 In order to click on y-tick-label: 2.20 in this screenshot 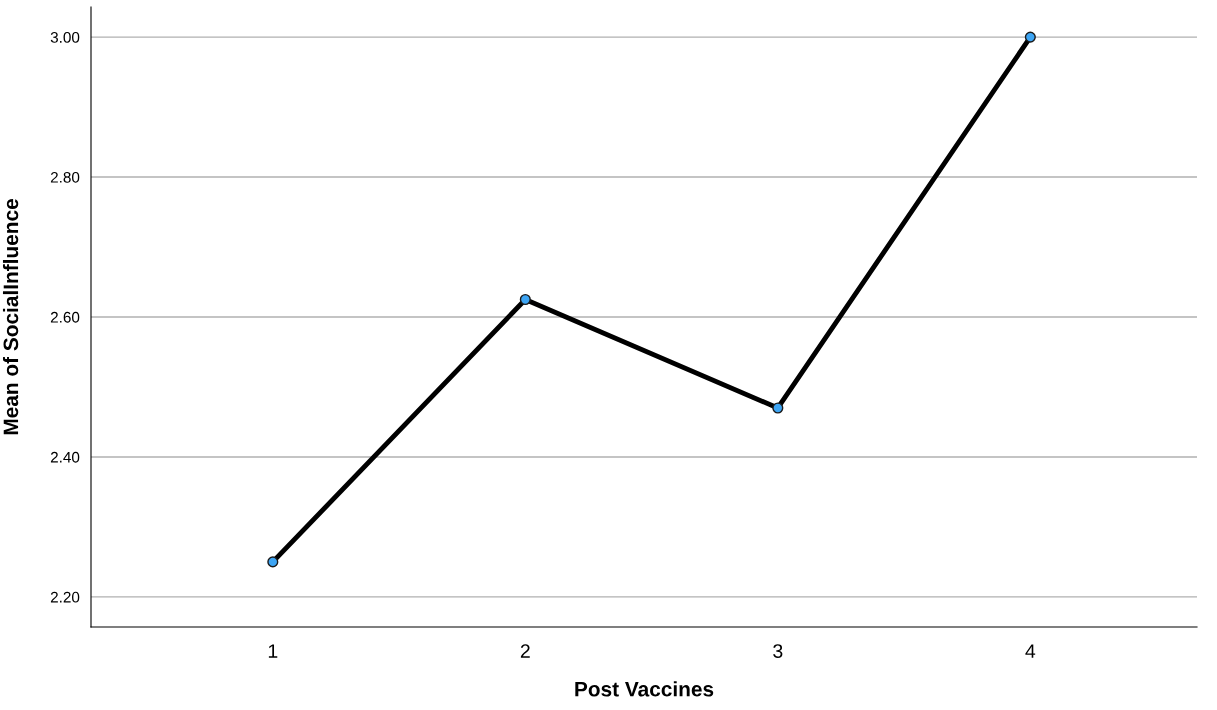, I will do `click(65, 597)`.